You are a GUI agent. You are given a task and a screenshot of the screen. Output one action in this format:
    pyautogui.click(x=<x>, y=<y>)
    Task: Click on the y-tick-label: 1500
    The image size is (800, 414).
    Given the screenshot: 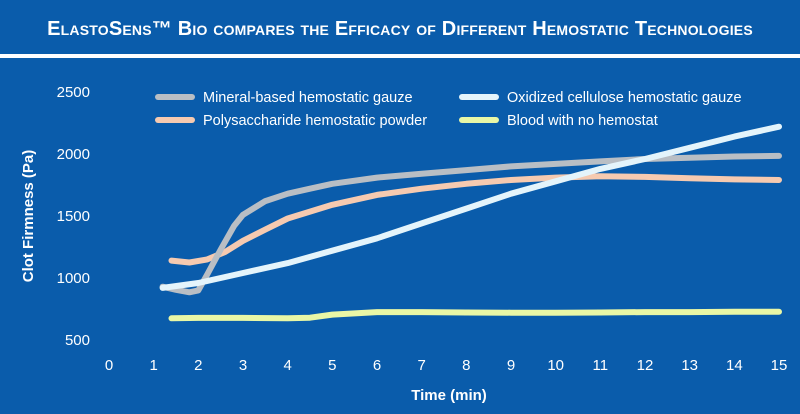 What is the action you would take?
    pyautogui.click(x=73, y=216)
    